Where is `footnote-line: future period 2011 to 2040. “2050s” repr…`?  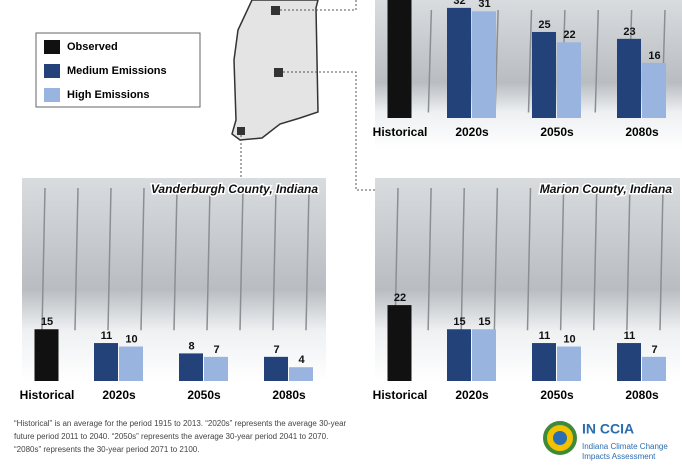
footnote-line: future period 2011 to 2040. “2050s” repr… is located at coordinates (171, 436).